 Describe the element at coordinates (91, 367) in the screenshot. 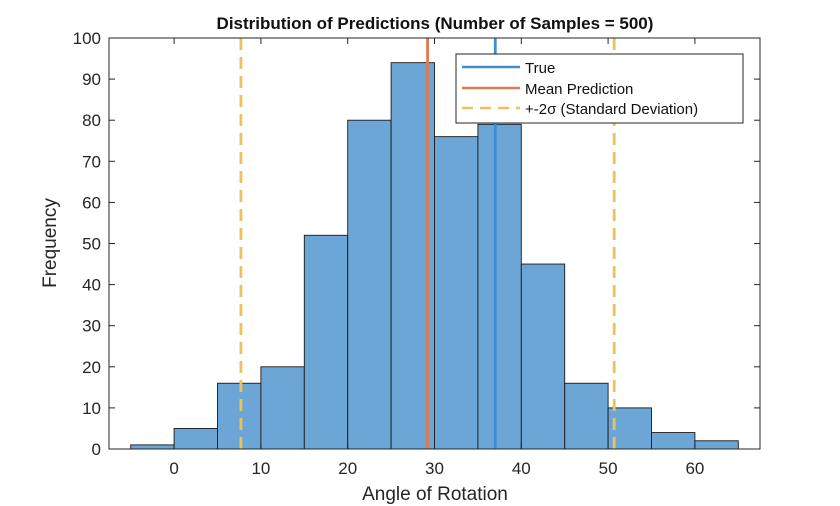

I see `y-tick-label: 20` at that location.